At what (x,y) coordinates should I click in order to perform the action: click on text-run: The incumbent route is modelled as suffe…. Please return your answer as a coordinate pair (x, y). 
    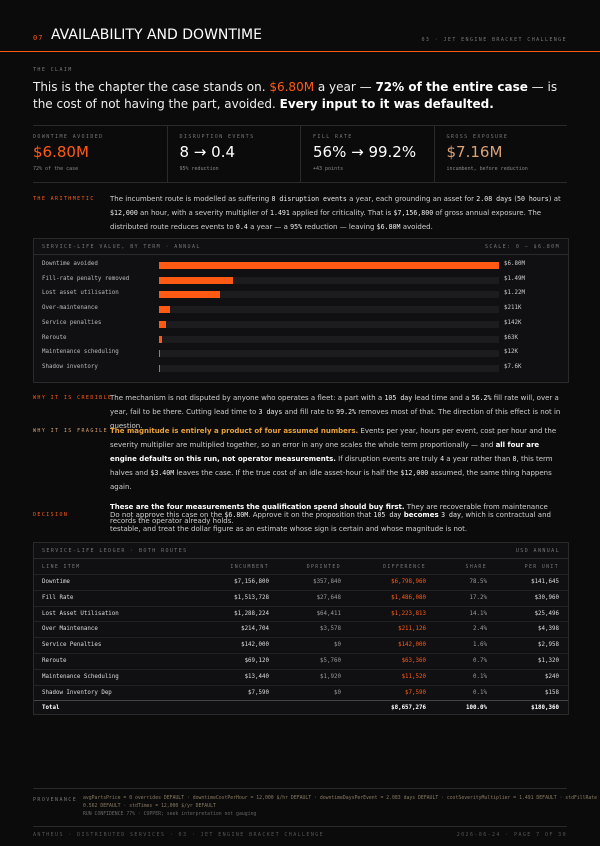
    Looking at the image, I should click on (191, 199).